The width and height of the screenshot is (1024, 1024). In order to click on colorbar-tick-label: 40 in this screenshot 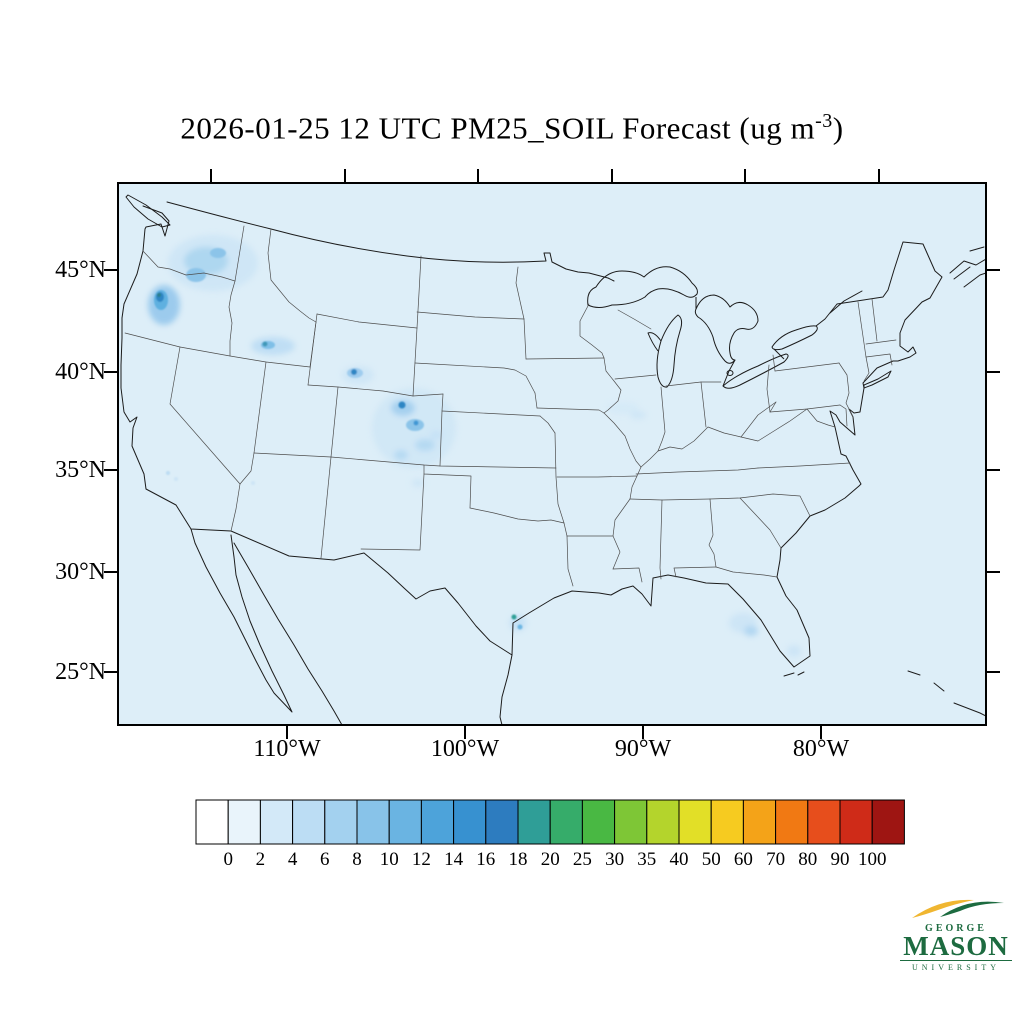, I will do `click(679, 859)`.